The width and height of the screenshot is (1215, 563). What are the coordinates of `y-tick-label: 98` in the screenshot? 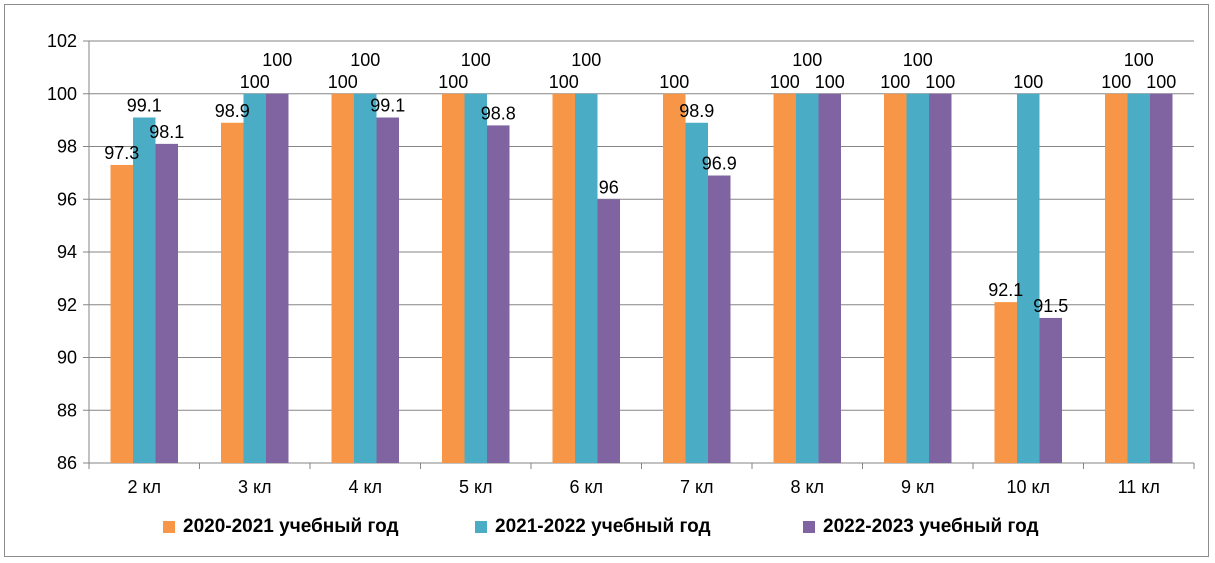 It's located at (67, 147).